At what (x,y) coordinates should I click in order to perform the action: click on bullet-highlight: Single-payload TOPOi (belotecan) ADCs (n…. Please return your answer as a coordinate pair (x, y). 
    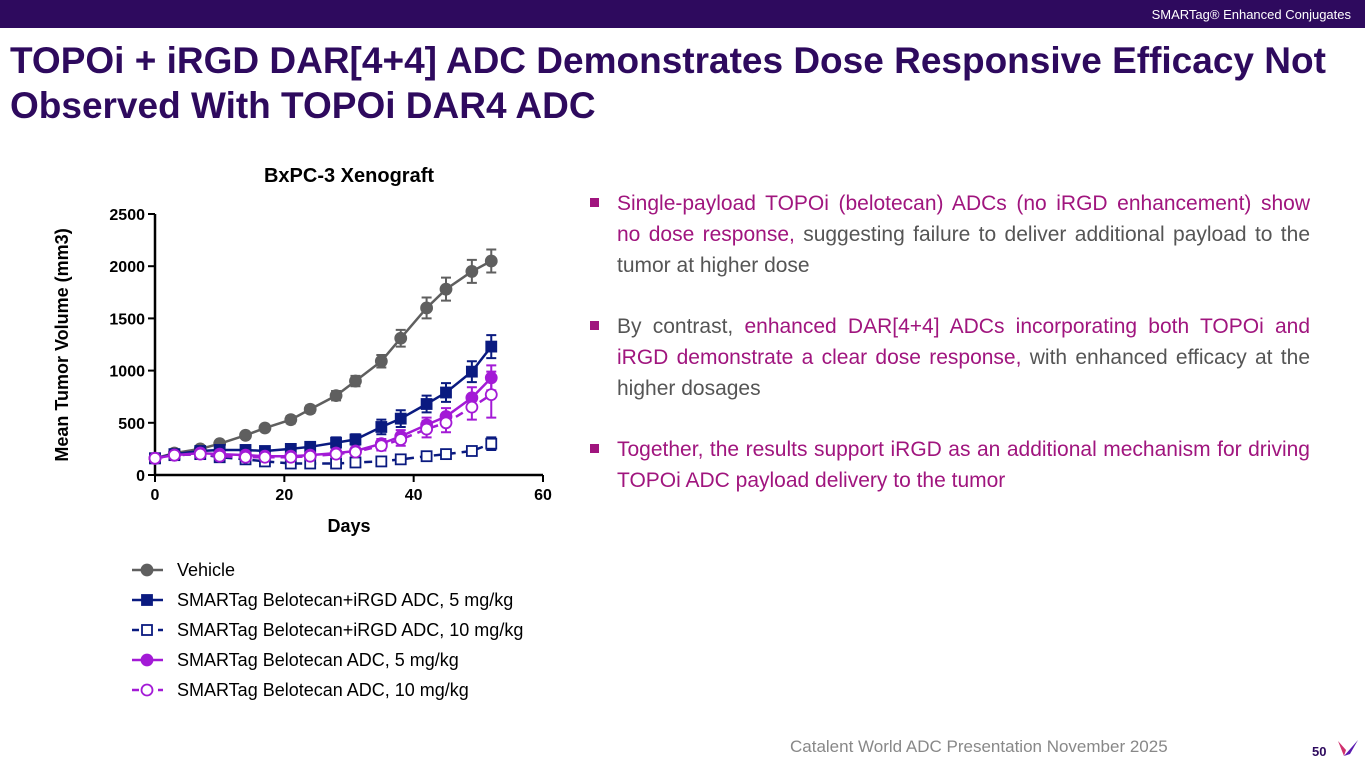
    Looking at the image, I should click on (963, 219).